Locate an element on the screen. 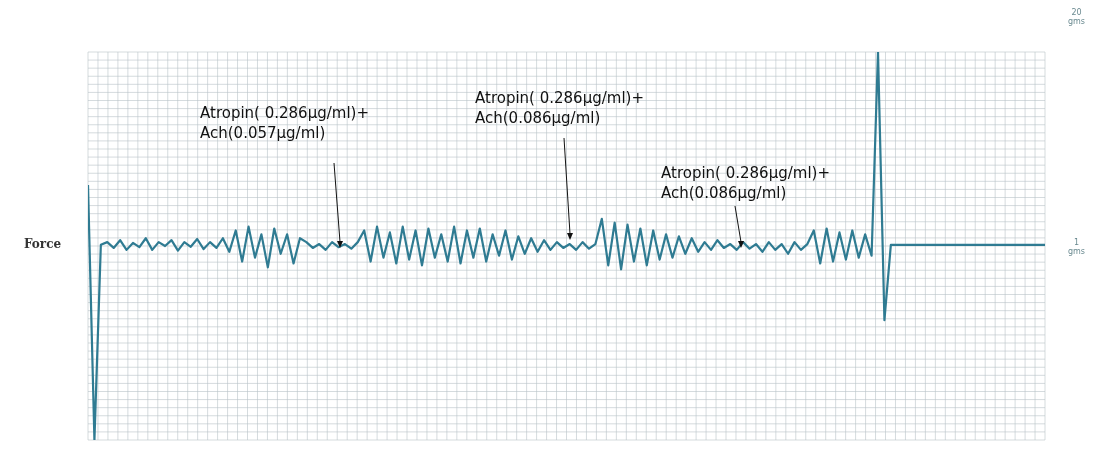 The height and width of the screenshot is (455, 1119). annotation: Atropin( 0.286µg/ml)+ Ach(0.057µg/ml) is located at coordinates (284, 123).